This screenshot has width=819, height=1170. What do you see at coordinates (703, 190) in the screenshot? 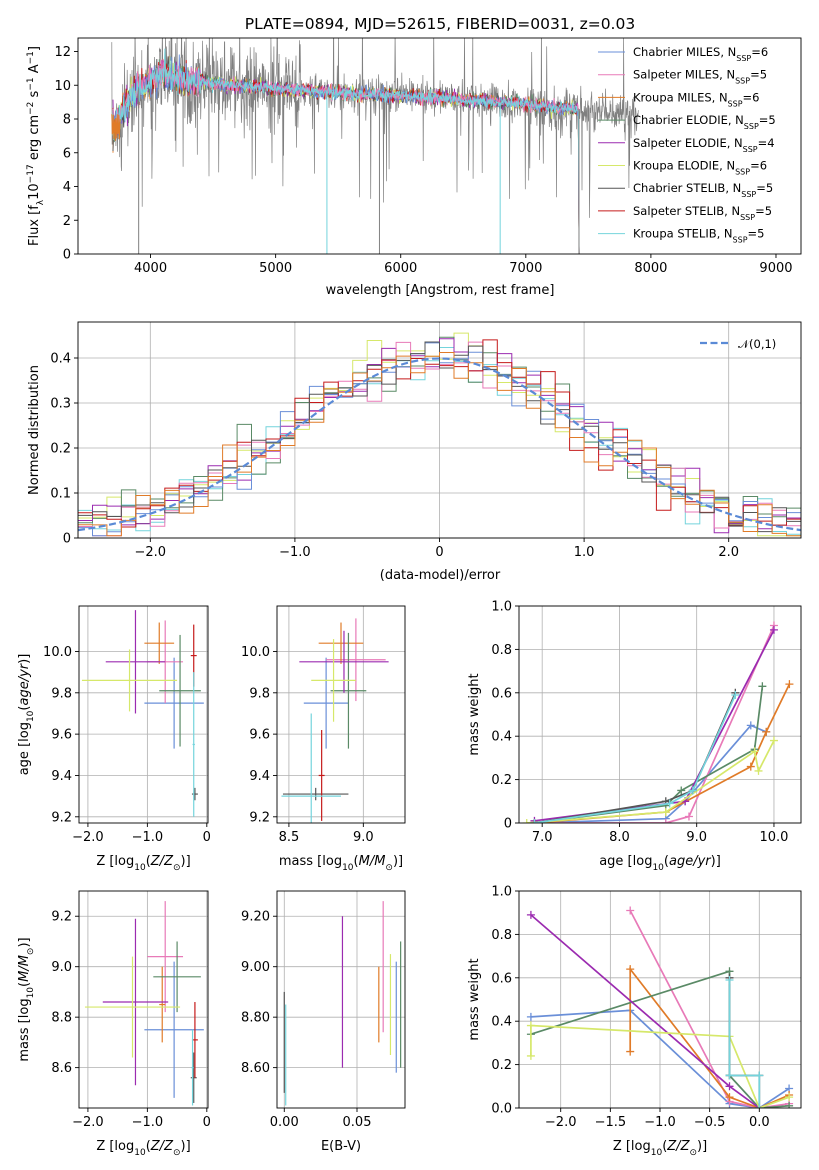
I see `legend-entry: Chabrier STELIB, NSSP=5` at bounding box center [703, 190].